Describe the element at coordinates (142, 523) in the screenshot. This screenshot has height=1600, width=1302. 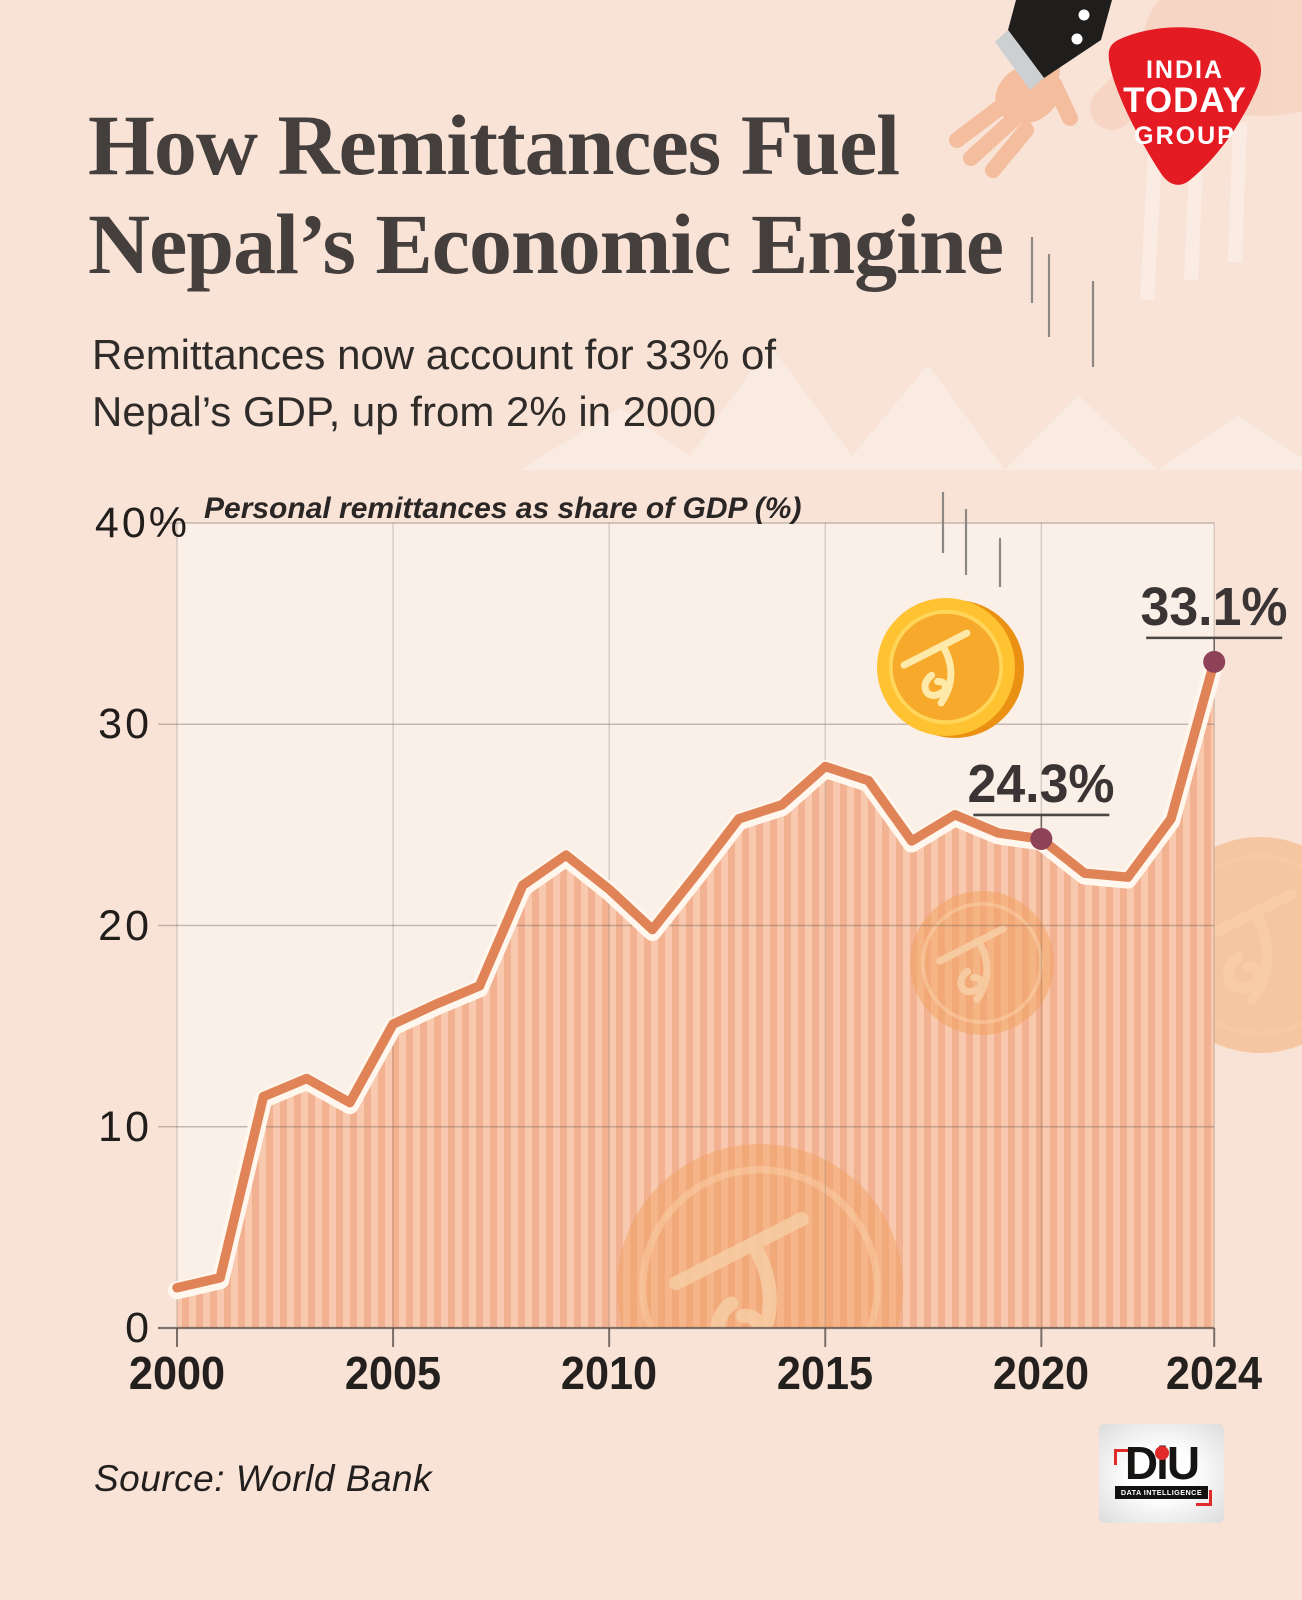
I see `y-axis-label: 40%` at that location.